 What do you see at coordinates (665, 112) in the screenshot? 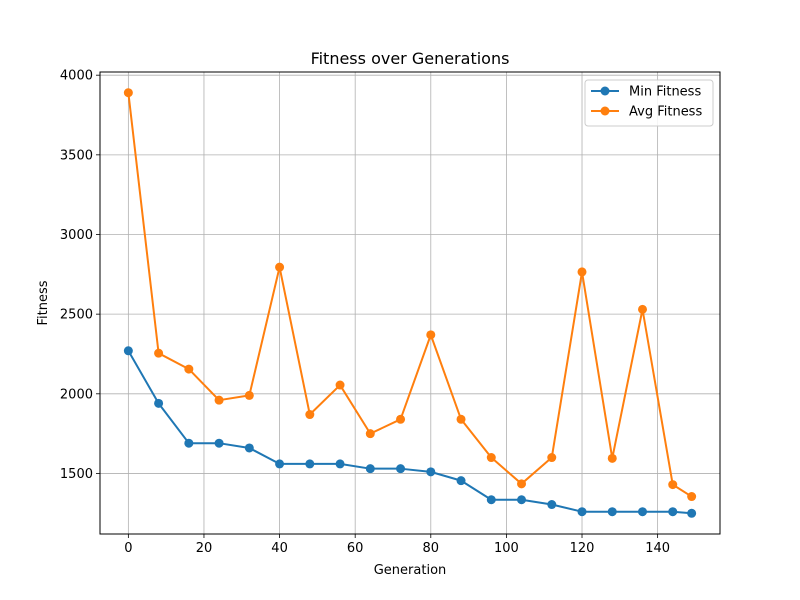
I see `legend-label-avg: Avg Fitness` at bounding box center [665, 112].